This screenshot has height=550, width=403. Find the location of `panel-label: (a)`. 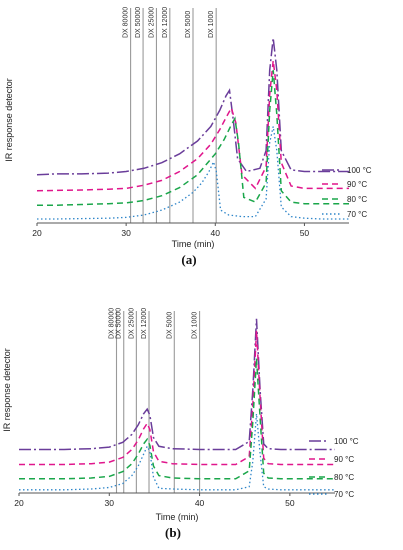

panel-label: (a) is located at coordinates (188, 259).